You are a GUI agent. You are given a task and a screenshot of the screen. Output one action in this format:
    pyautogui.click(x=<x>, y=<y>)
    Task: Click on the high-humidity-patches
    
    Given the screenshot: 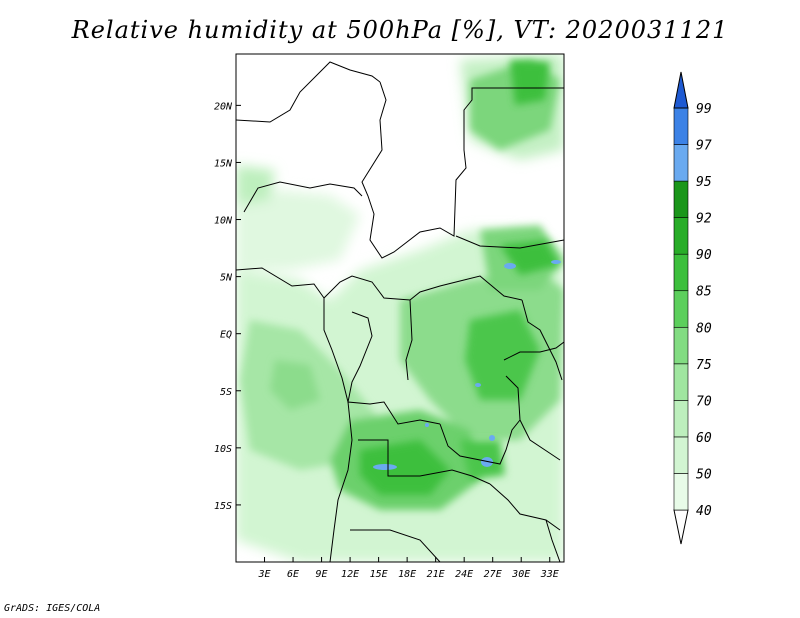 What is the action you would take?
    pyautogui.click(x=467, y=365)
    